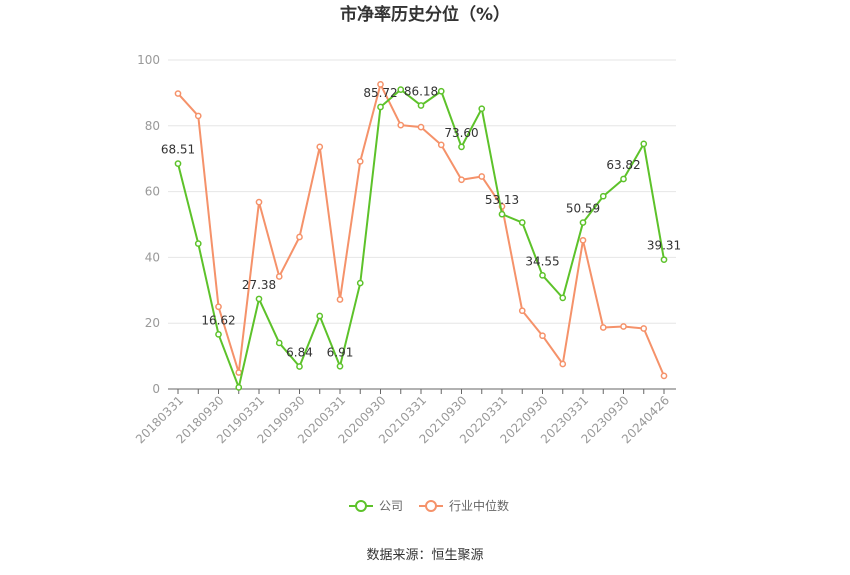 This screenshot has height=575, width=850. I want to click on legend: 公司 行业中位数, so click(429, 505).